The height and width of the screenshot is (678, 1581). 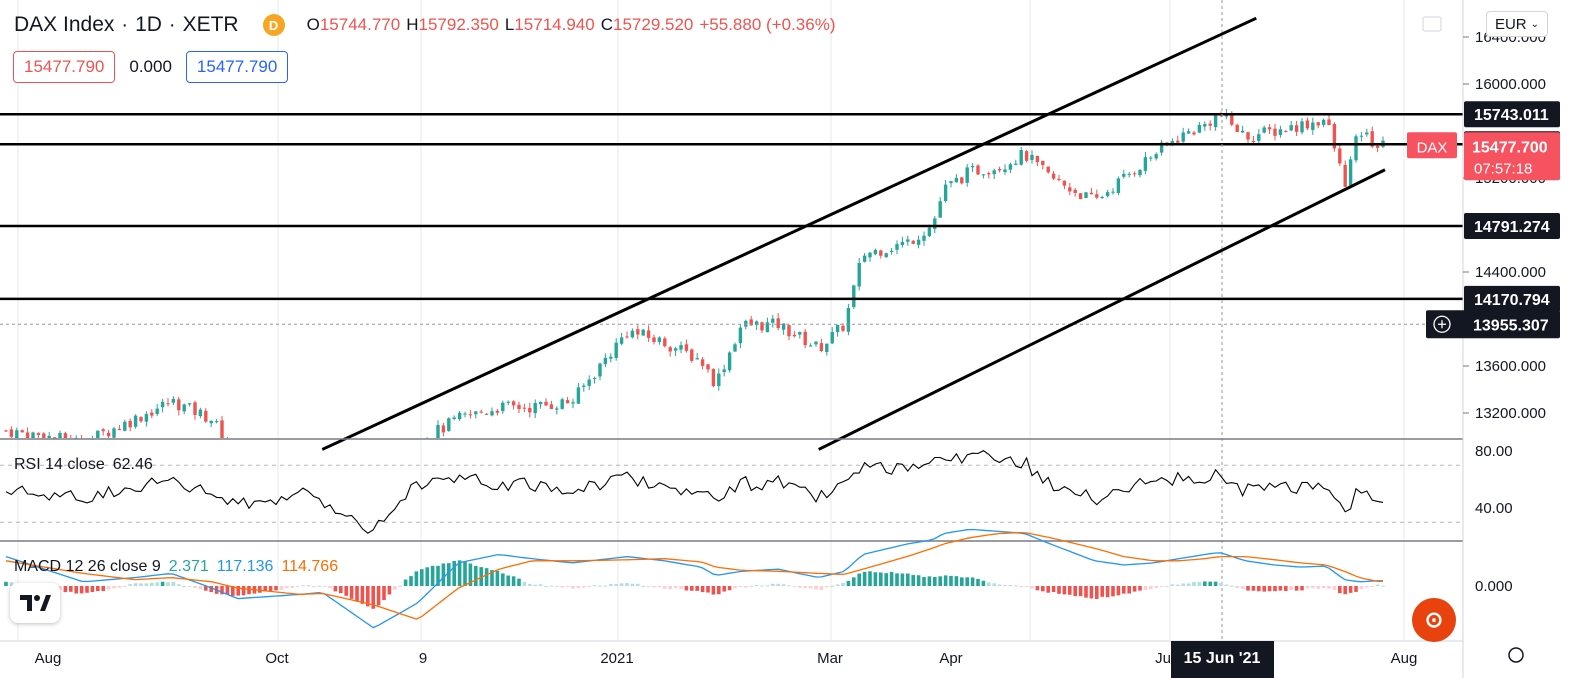 I want to click on fullscreen-icon, so click(x=1432, y=24).